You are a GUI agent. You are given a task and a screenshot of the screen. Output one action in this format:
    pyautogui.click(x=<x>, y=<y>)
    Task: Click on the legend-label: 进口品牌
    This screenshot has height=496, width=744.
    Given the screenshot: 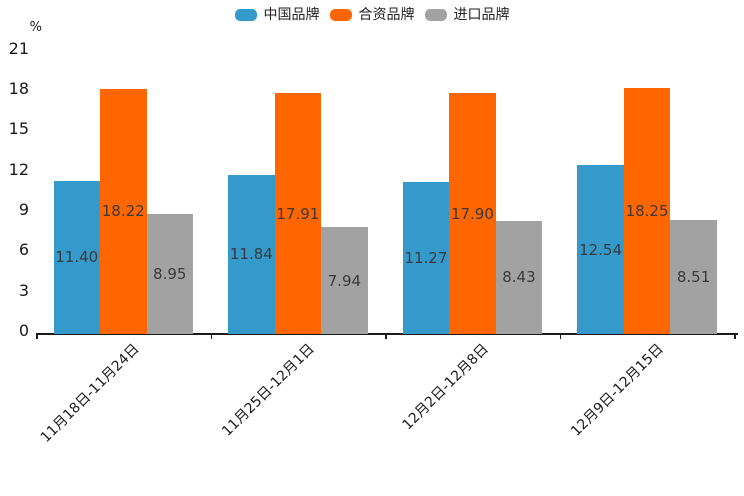 What is the action you would take?
    pyautogui.click(x=481, y=15)
    